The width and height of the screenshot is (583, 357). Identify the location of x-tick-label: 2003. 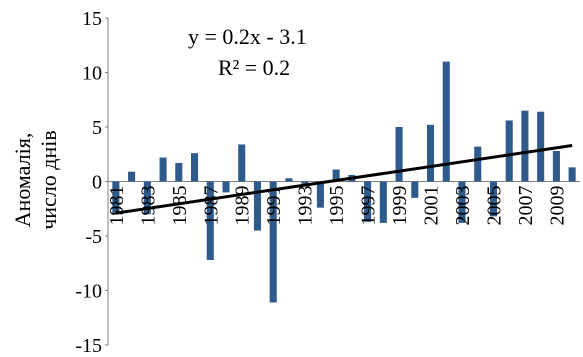
(463, 206).